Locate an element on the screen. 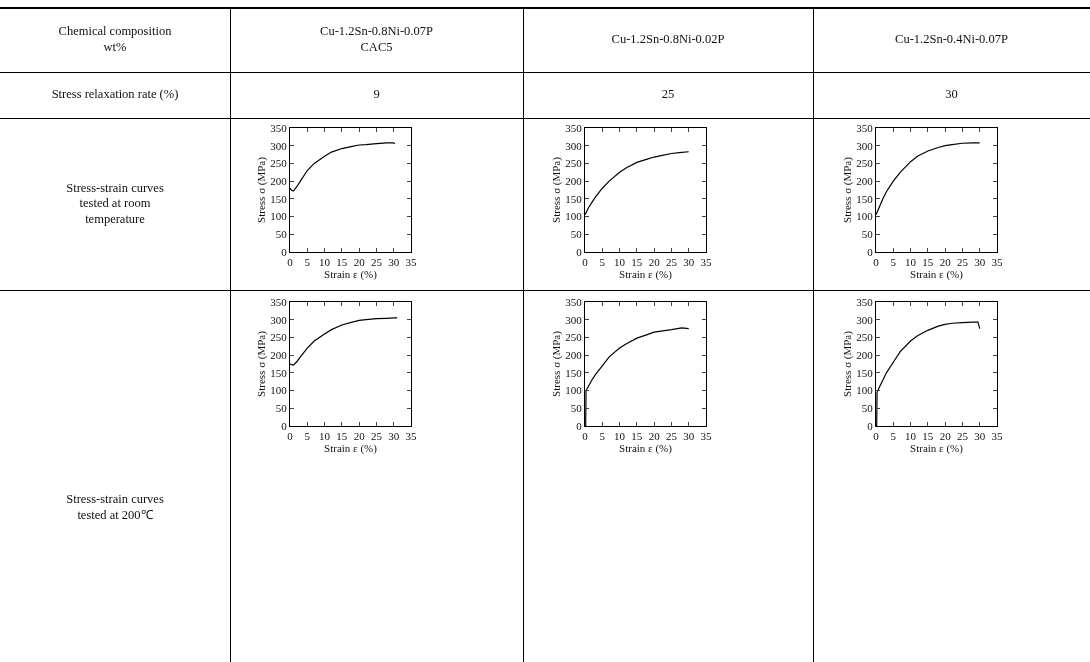 The height and width of the screenshot is (662, 1090). text: Cu-1.2Sn-0.8Ni-0.02P is located at coordinates (668, 40).